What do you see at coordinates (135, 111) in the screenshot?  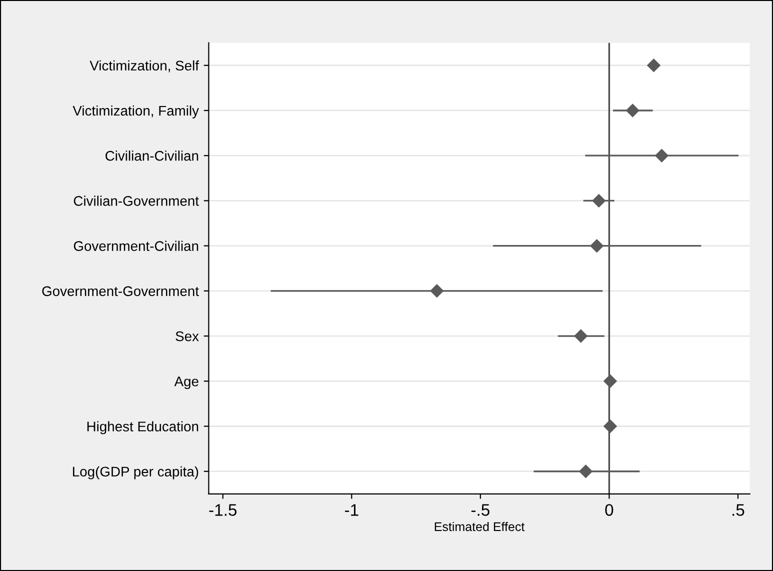 I see `y-tick-label: Victimization, Family` at bounding box center [135, 111].